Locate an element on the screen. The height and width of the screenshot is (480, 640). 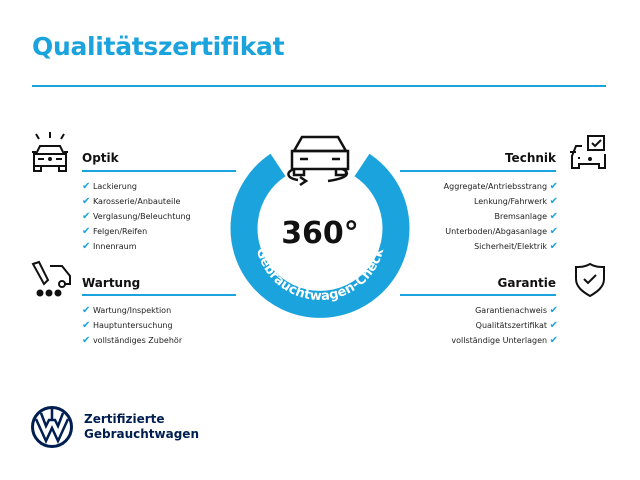
list-item: ✔ Innenraum is located at coordinates (109, 246).